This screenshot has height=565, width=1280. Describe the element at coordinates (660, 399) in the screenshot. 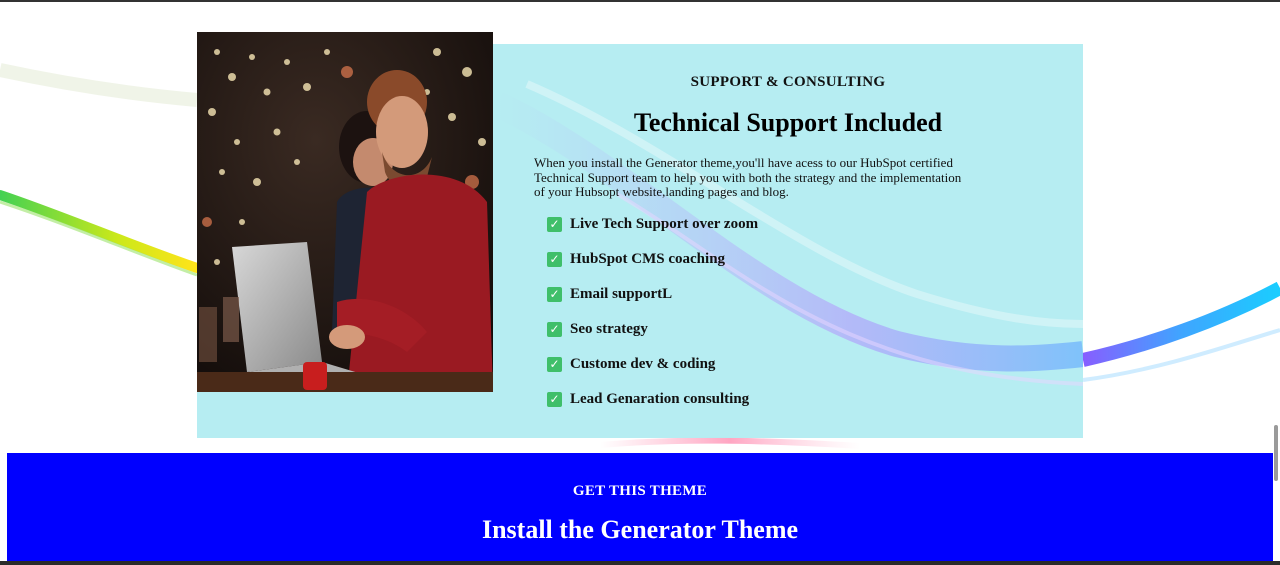

I see `feature-label: Lead Genaration consulting` at that location.